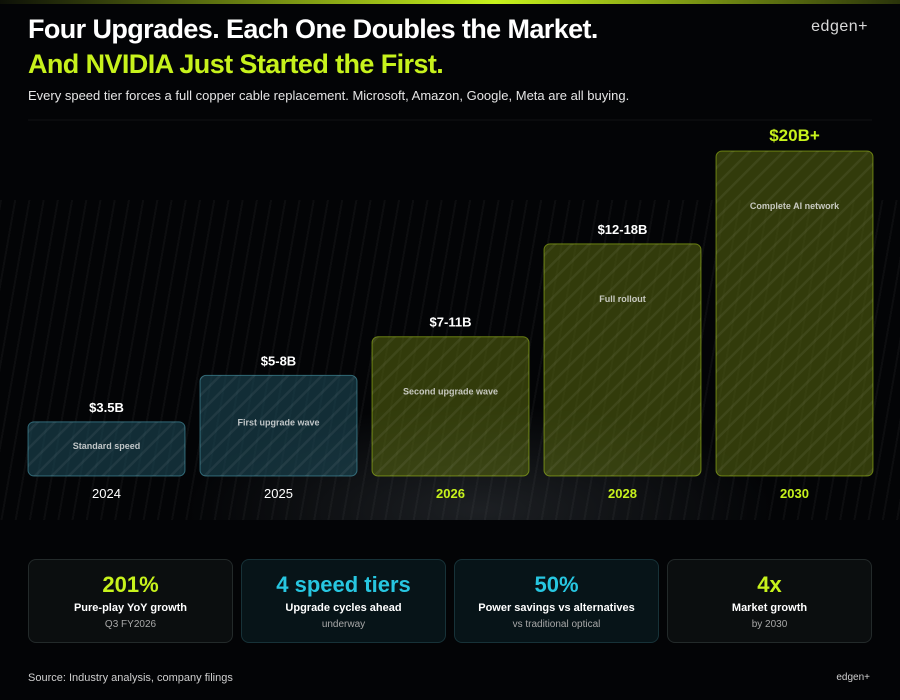  I want to click on bar-hatch-2030, so click(794, 313).